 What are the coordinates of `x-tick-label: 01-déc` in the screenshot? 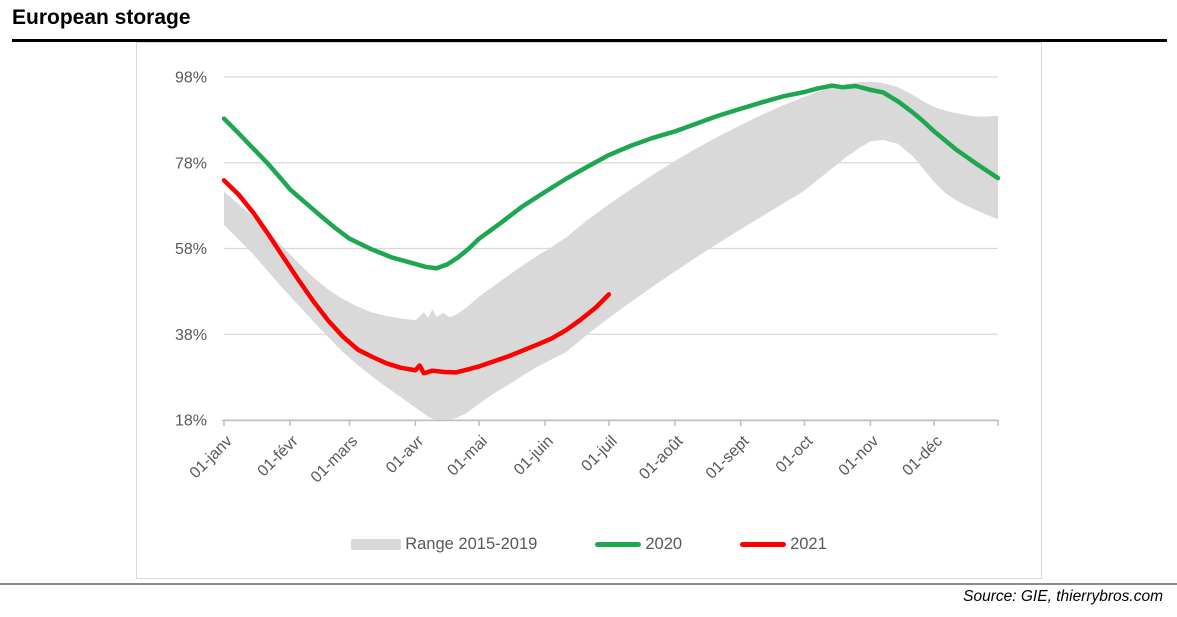 It's located at (922, 456).